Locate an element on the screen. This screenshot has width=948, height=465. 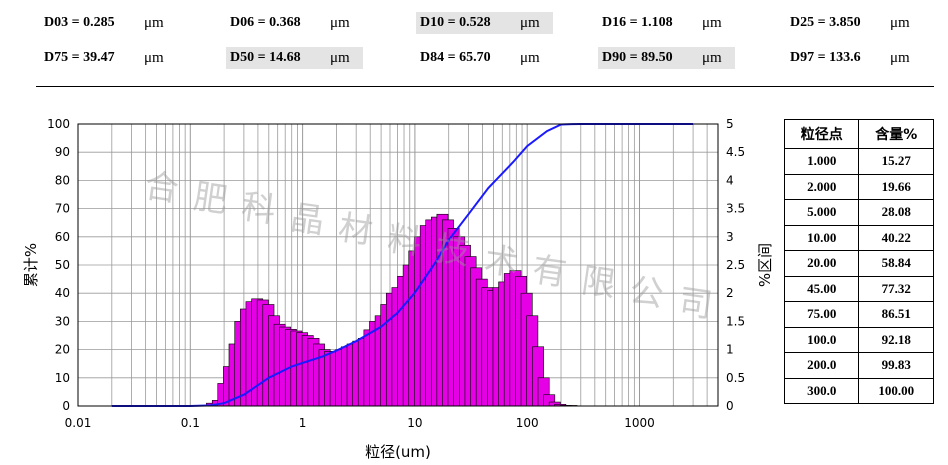
stat-item: D97 = 133.6 μm is located at coordinates (853, 58).